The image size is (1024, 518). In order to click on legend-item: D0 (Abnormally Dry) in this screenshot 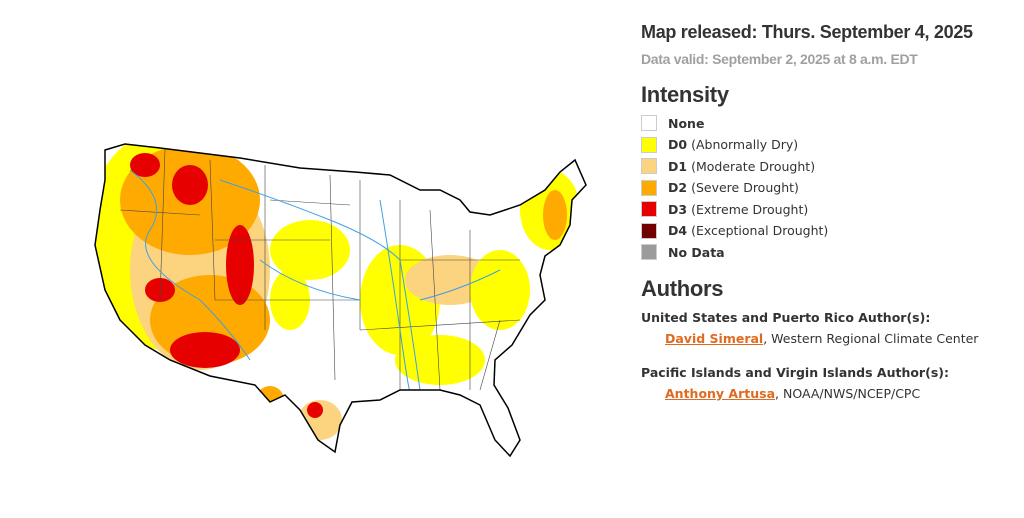, I will do `click(720, 144)`.